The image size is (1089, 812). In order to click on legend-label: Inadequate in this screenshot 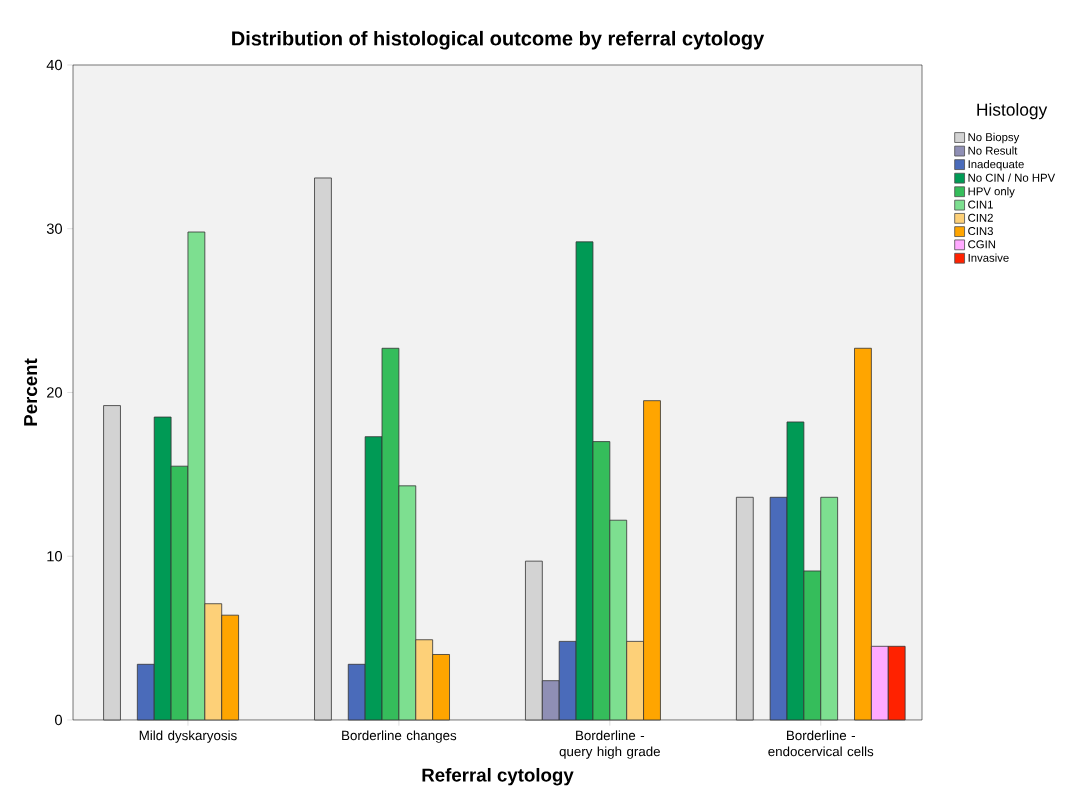, I will do `click(996, 165)`.